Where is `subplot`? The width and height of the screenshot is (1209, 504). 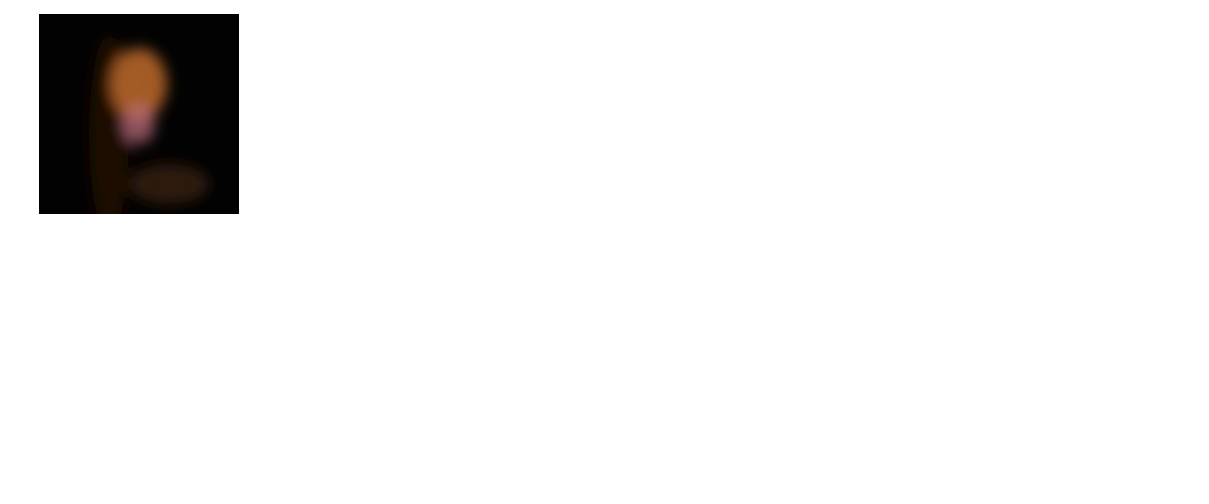 subplot is located at coordinates (139, 114).